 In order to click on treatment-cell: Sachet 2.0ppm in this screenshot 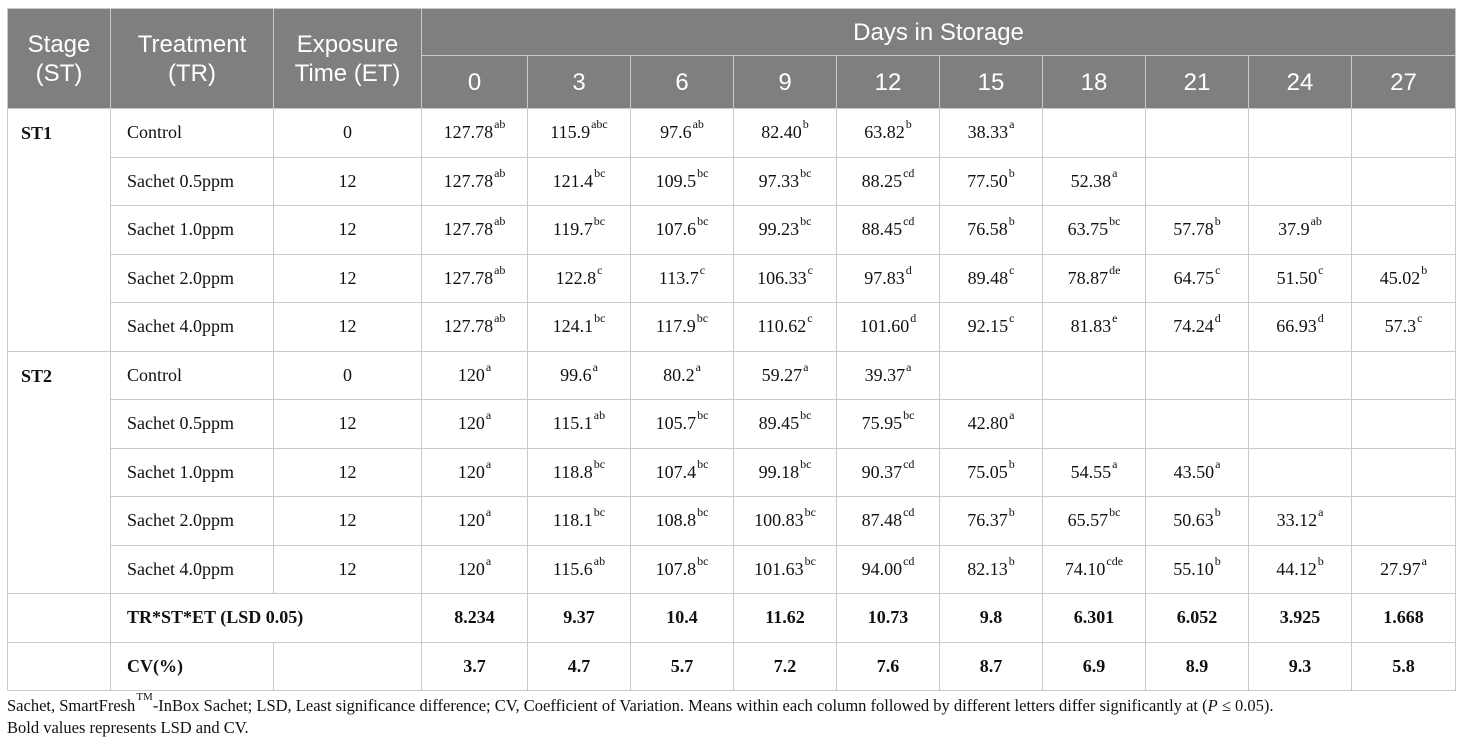, I will do `click(192, 278)`.